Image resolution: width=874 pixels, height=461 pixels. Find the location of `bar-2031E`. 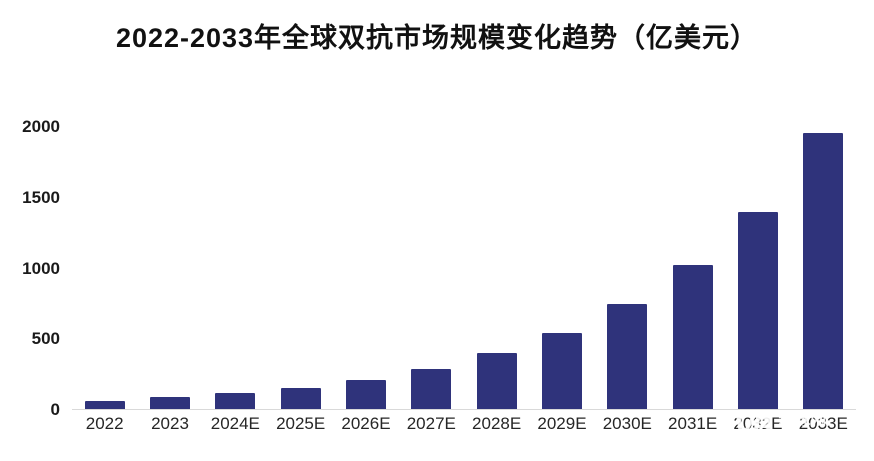

bar-2031E is located at coordinates (692, 337).